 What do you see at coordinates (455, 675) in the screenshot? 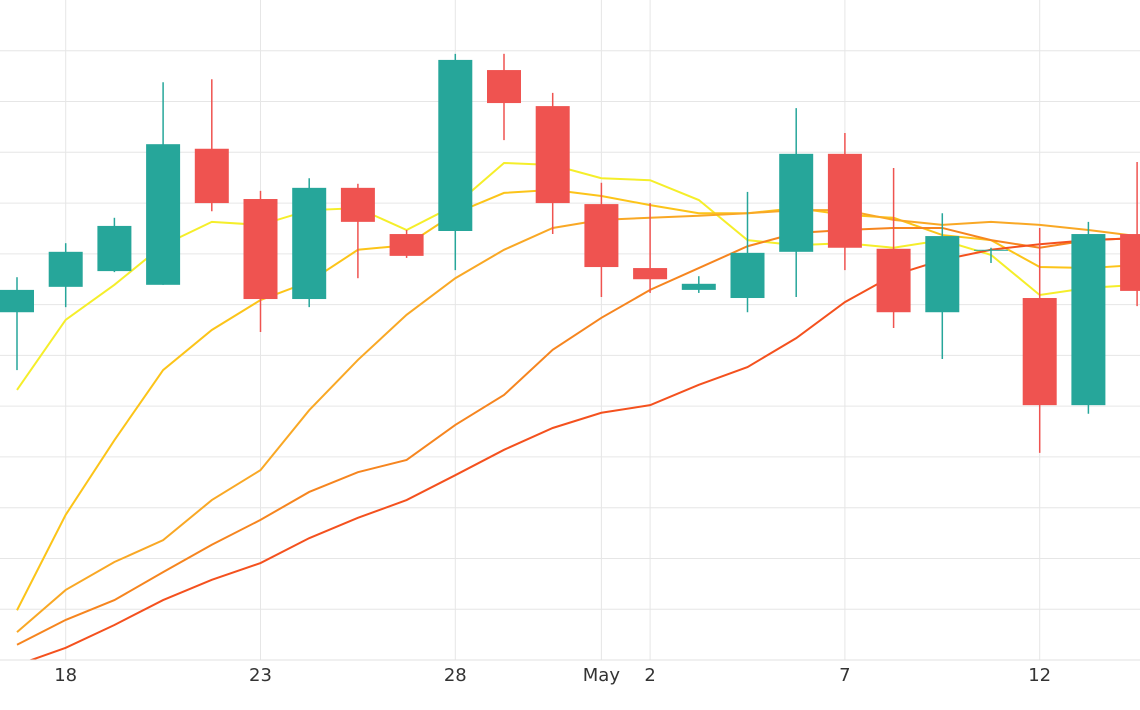
I see `x-tick-label: 28` at bounding box center [455, 675].